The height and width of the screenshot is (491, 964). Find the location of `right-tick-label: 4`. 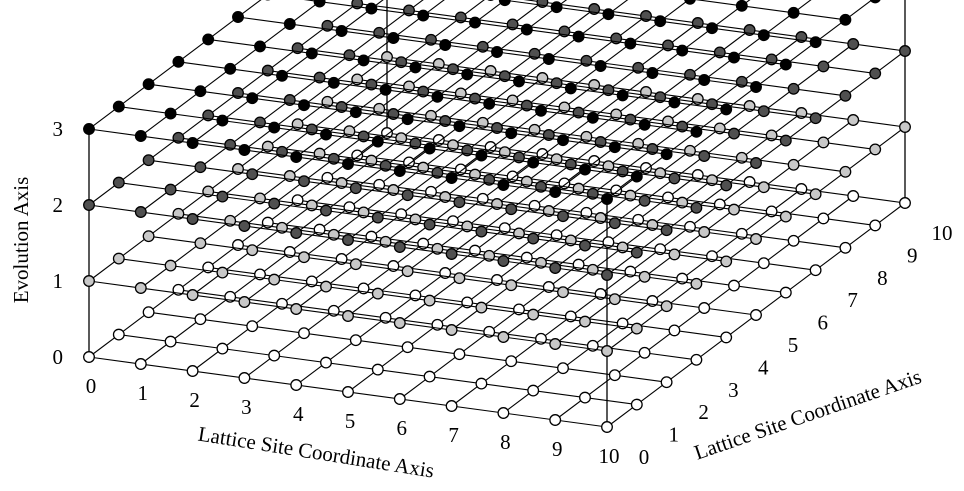

right-tick-label: 4 is located at coordinates (763, 367).